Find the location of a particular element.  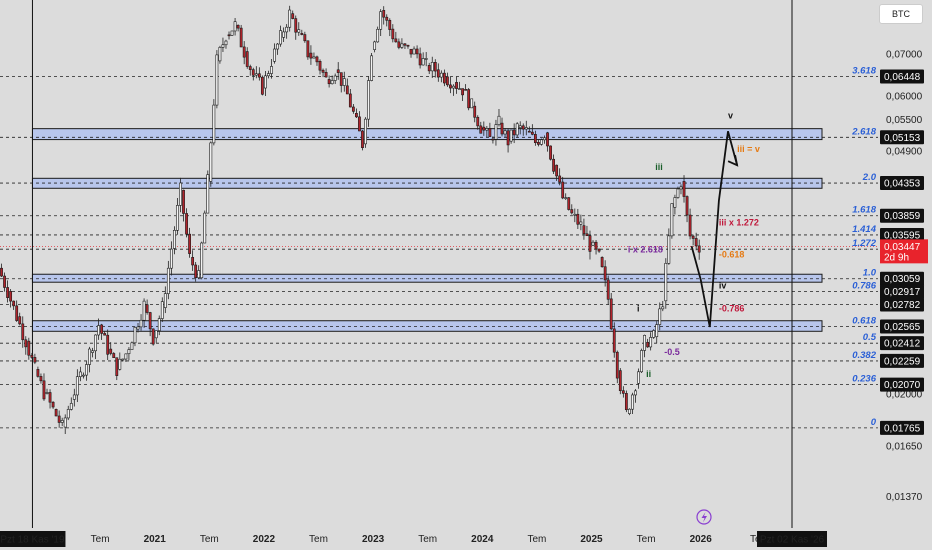

projection-path is located at coordinates (714, 229).